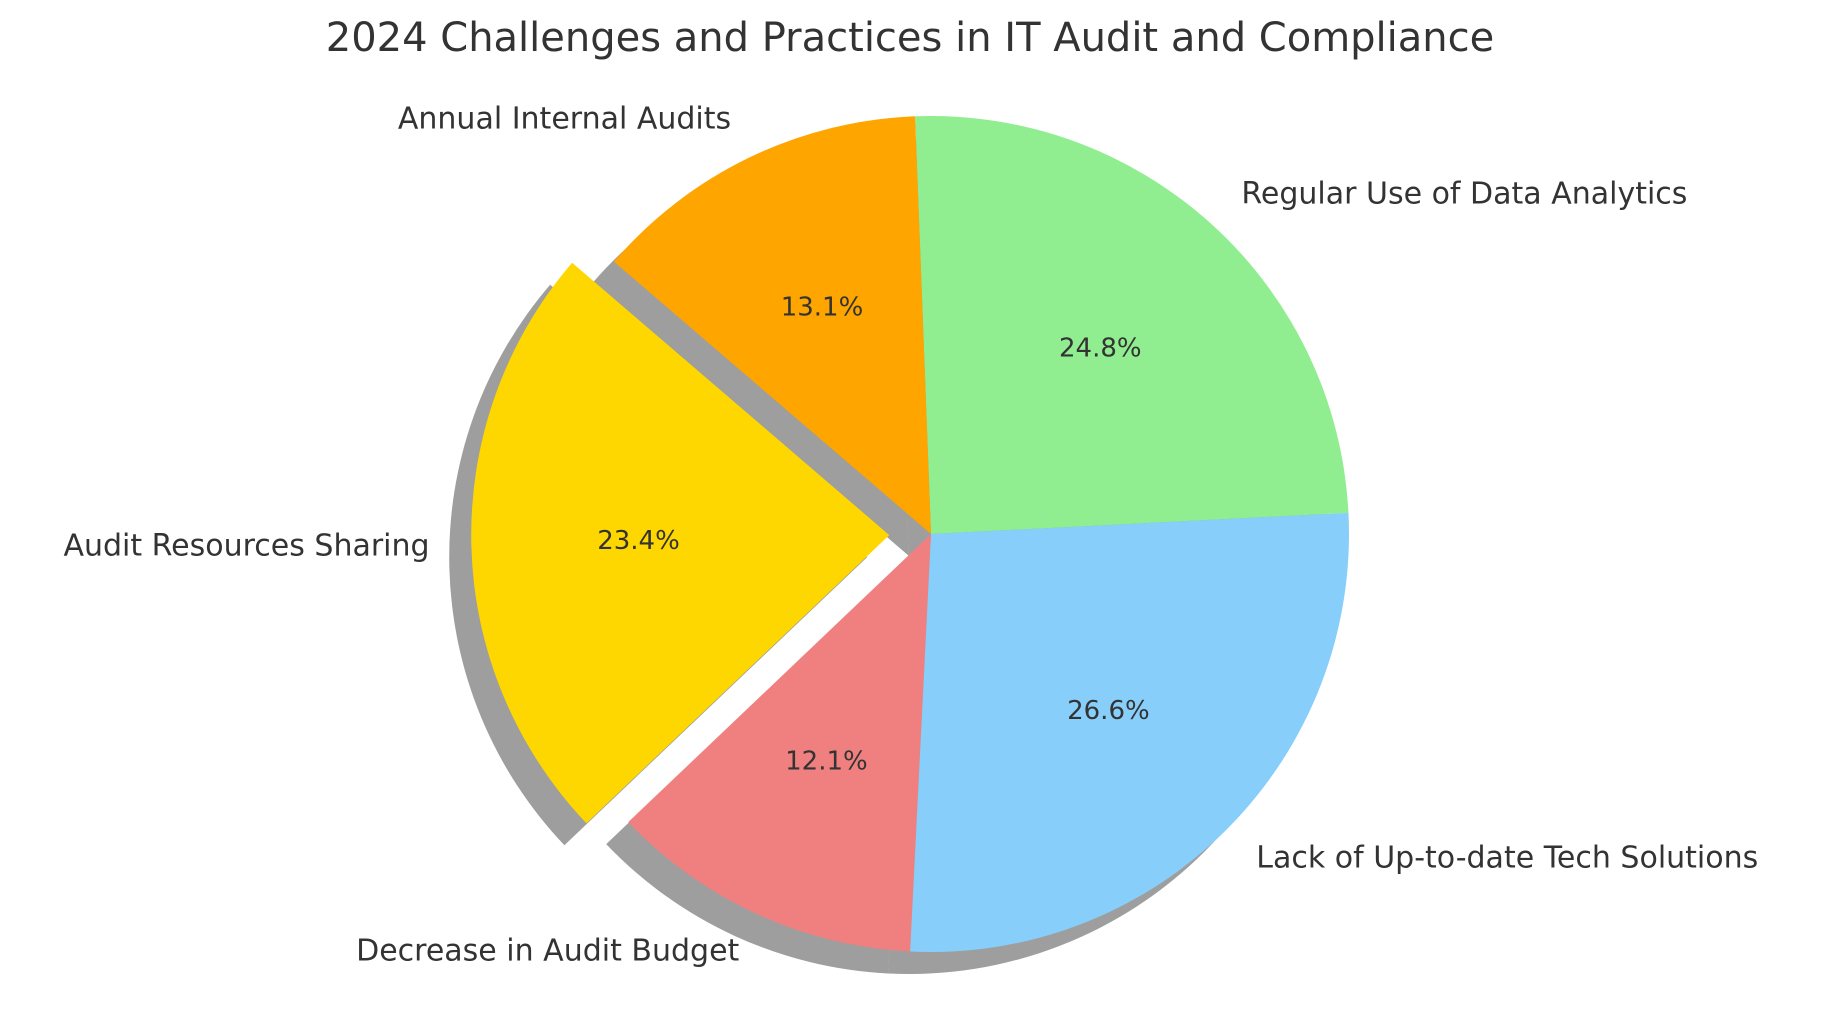 The width and height of the screenshot is (1832, 1014). I want to click on category-label: Annual Internal Audits, so click(564, 118).